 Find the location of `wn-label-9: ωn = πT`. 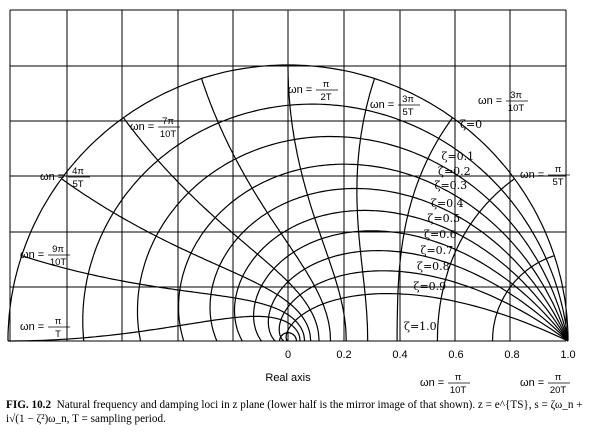

wn-label-9: ωn = πT is located at coordinates (45, 328).